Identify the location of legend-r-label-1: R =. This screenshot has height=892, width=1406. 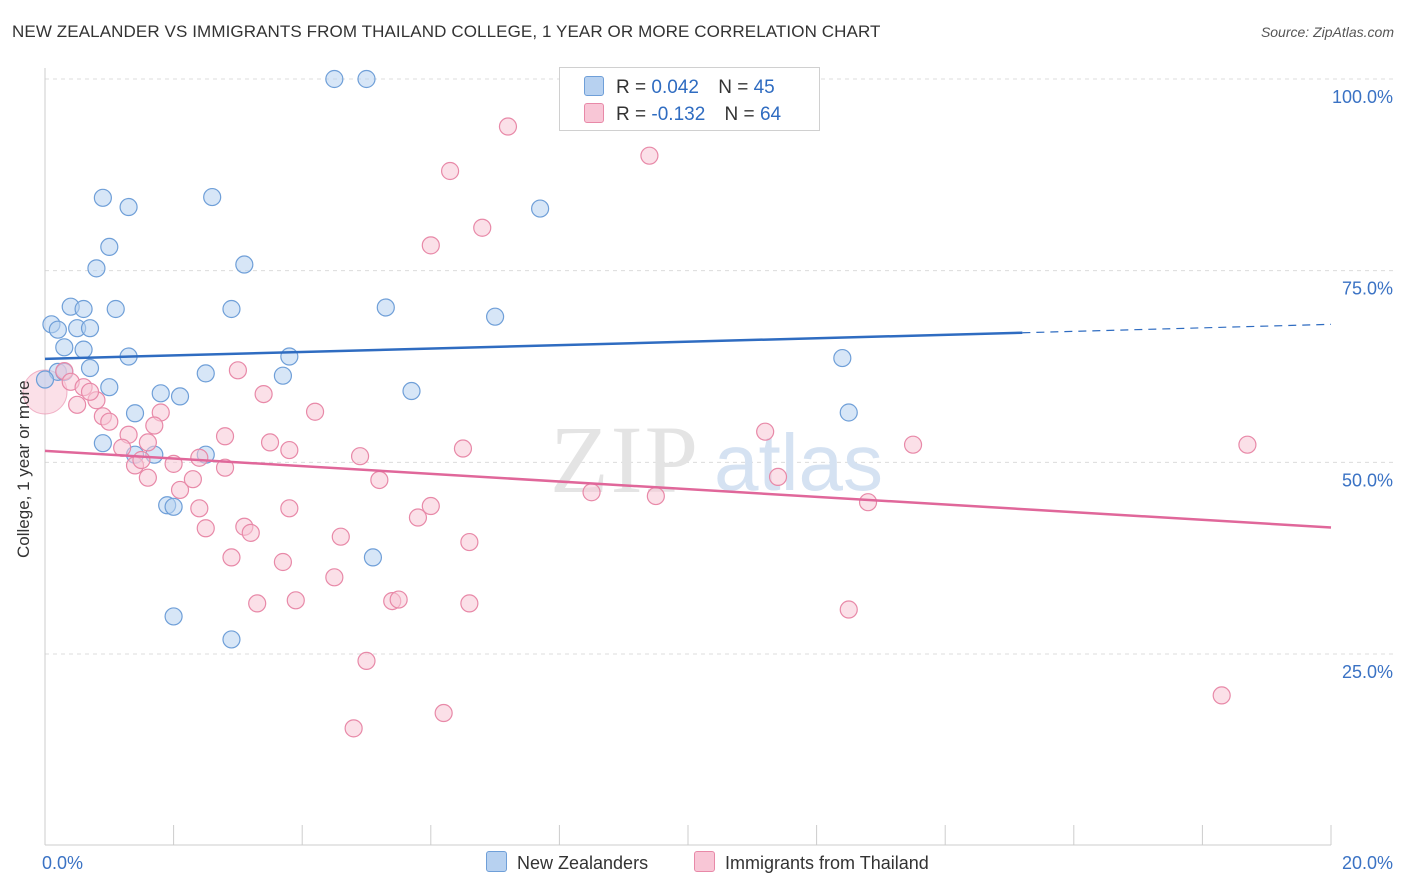
(631, 87).